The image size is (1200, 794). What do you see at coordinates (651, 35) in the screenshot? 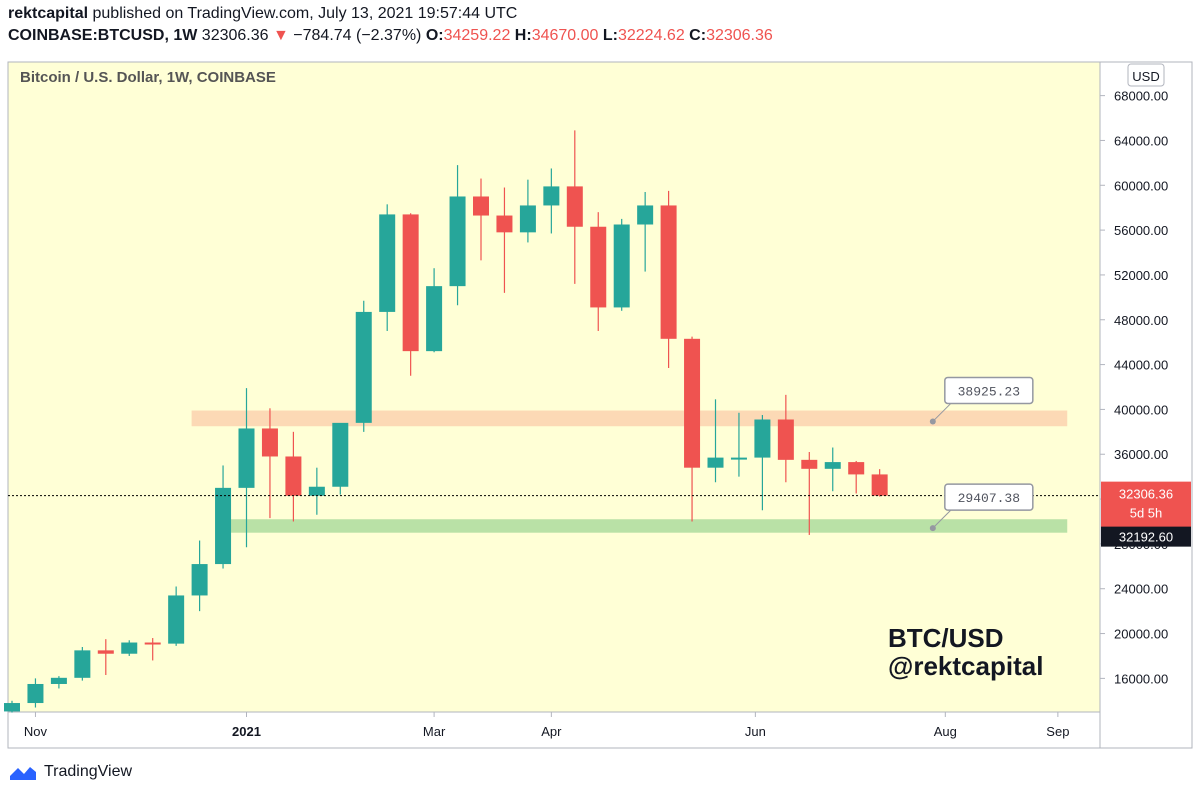
I see `low-value: 32224.62` at bounding box center [651, 35].